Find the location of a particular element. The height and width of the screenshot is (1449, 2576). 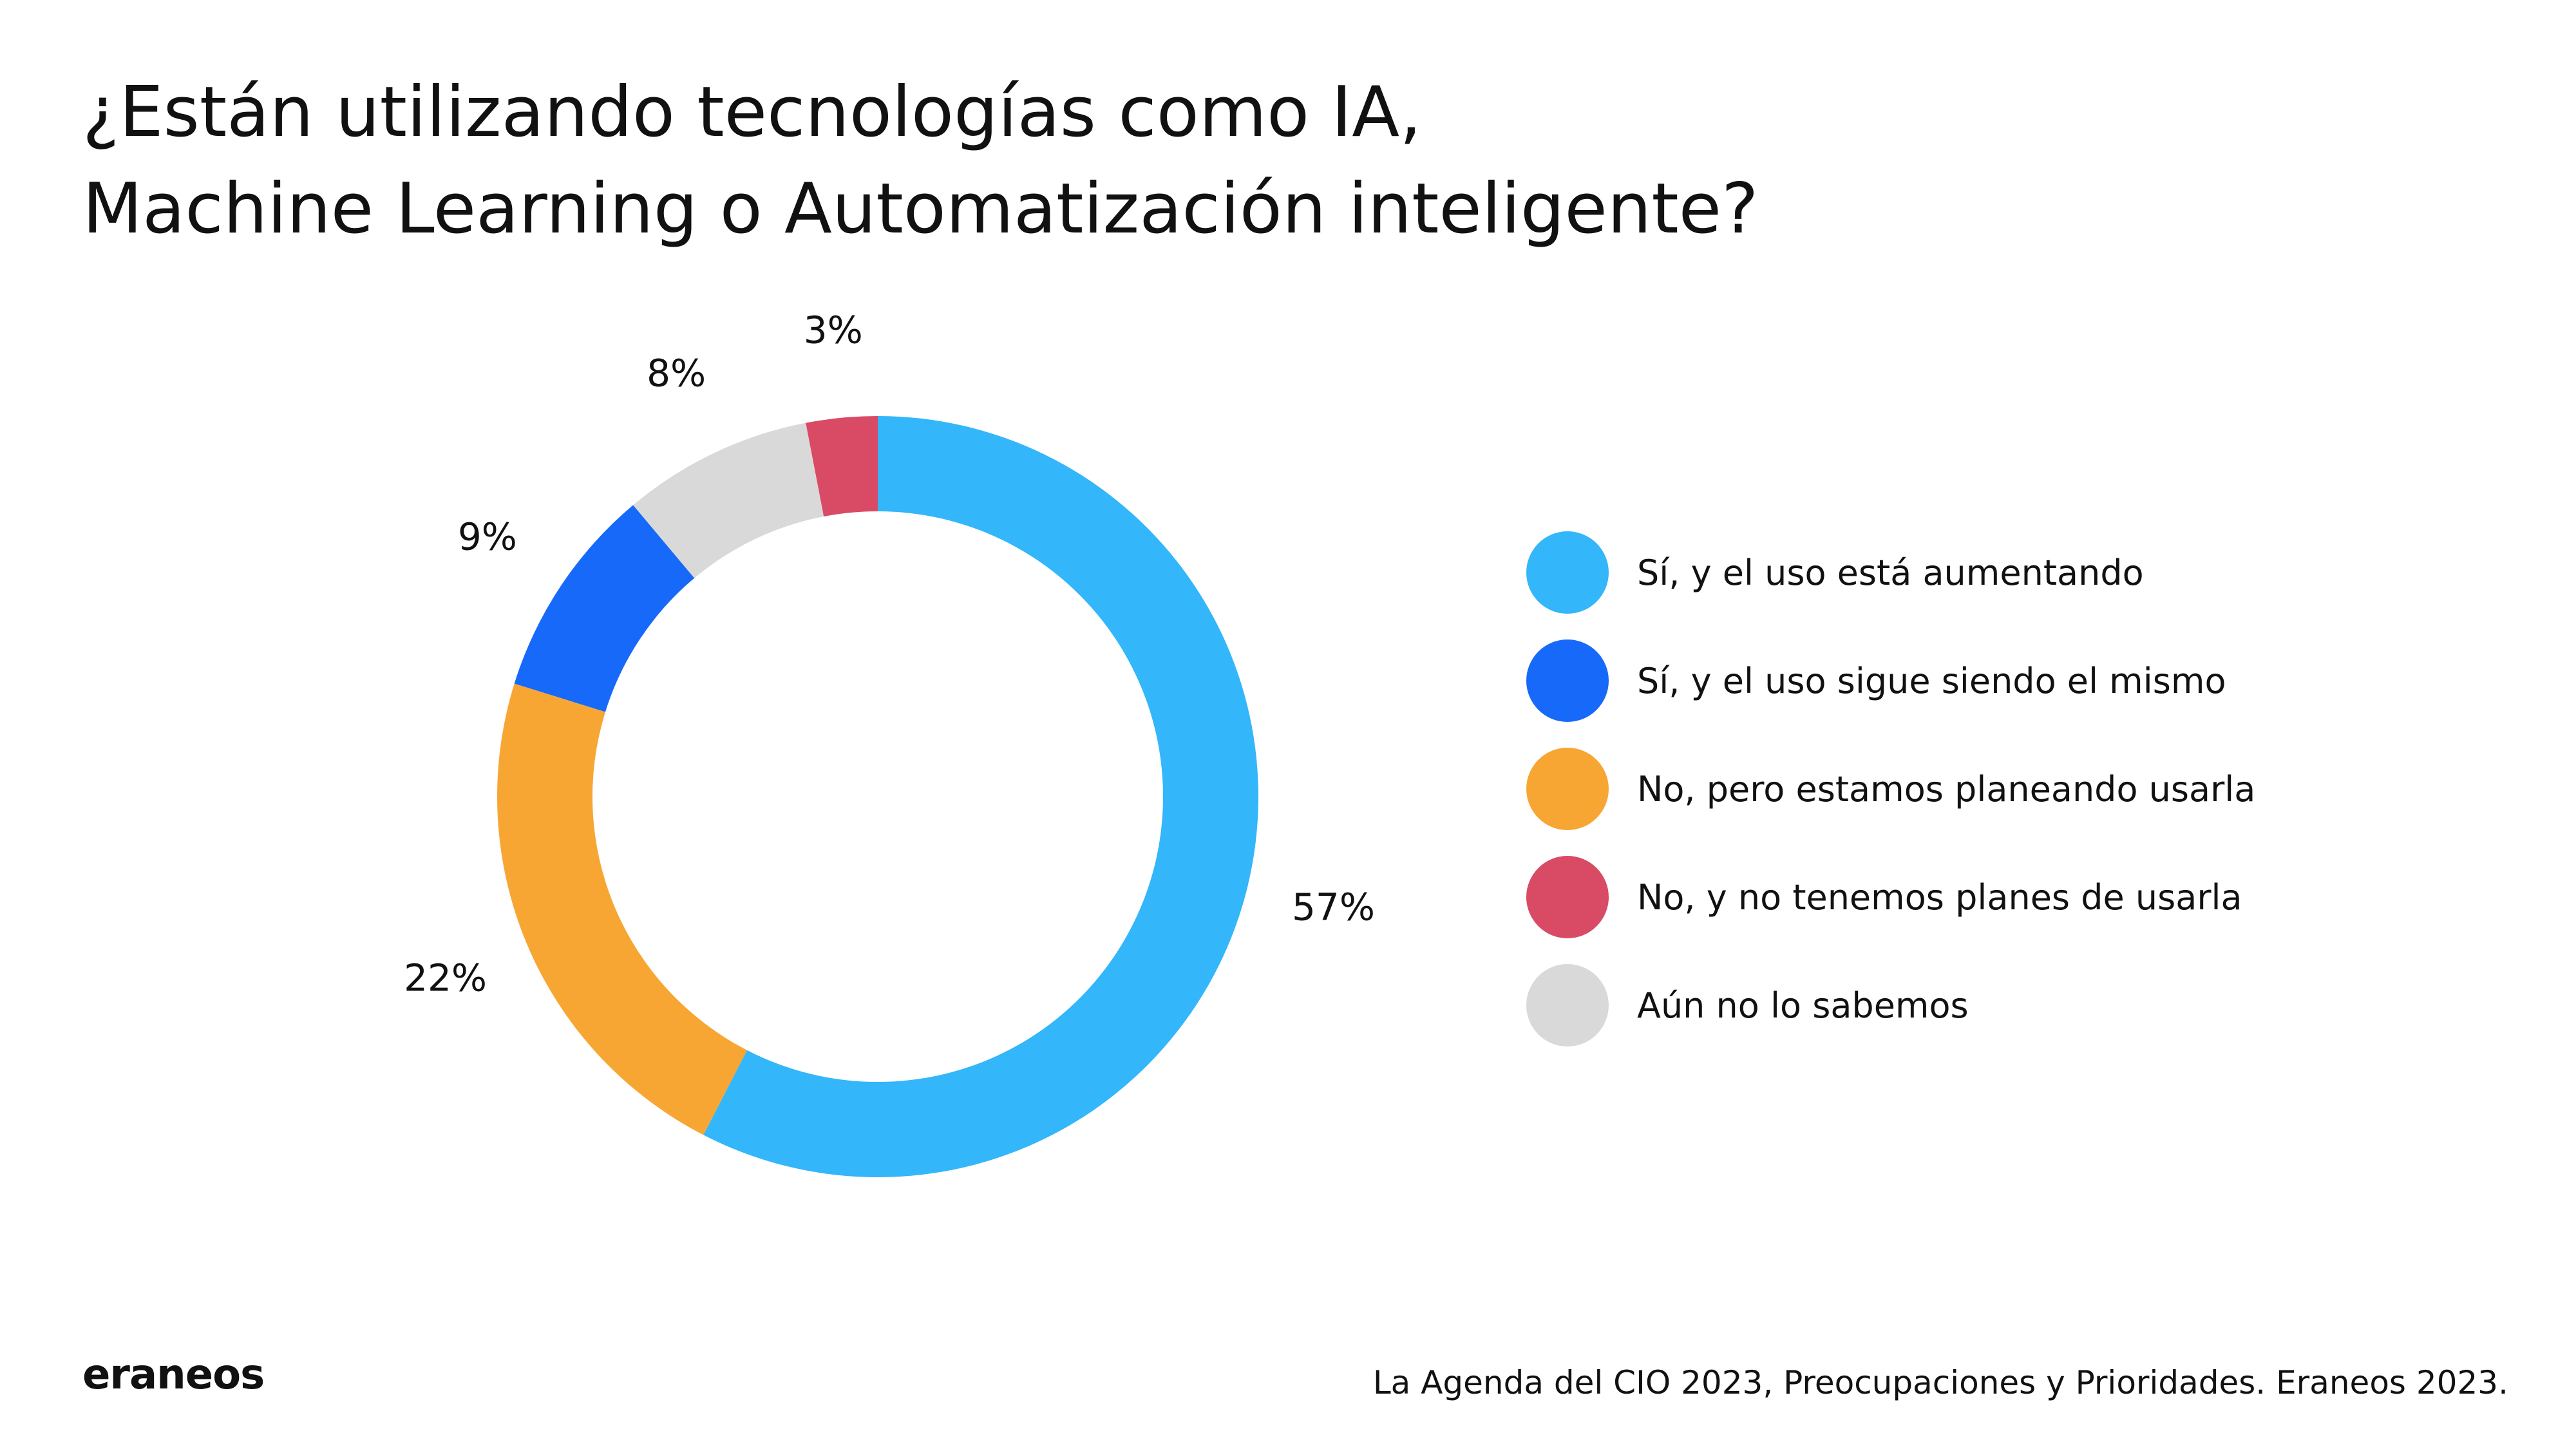

legend-item: Sí, y el uso está aumentando is located at coordinates (1890, 572).